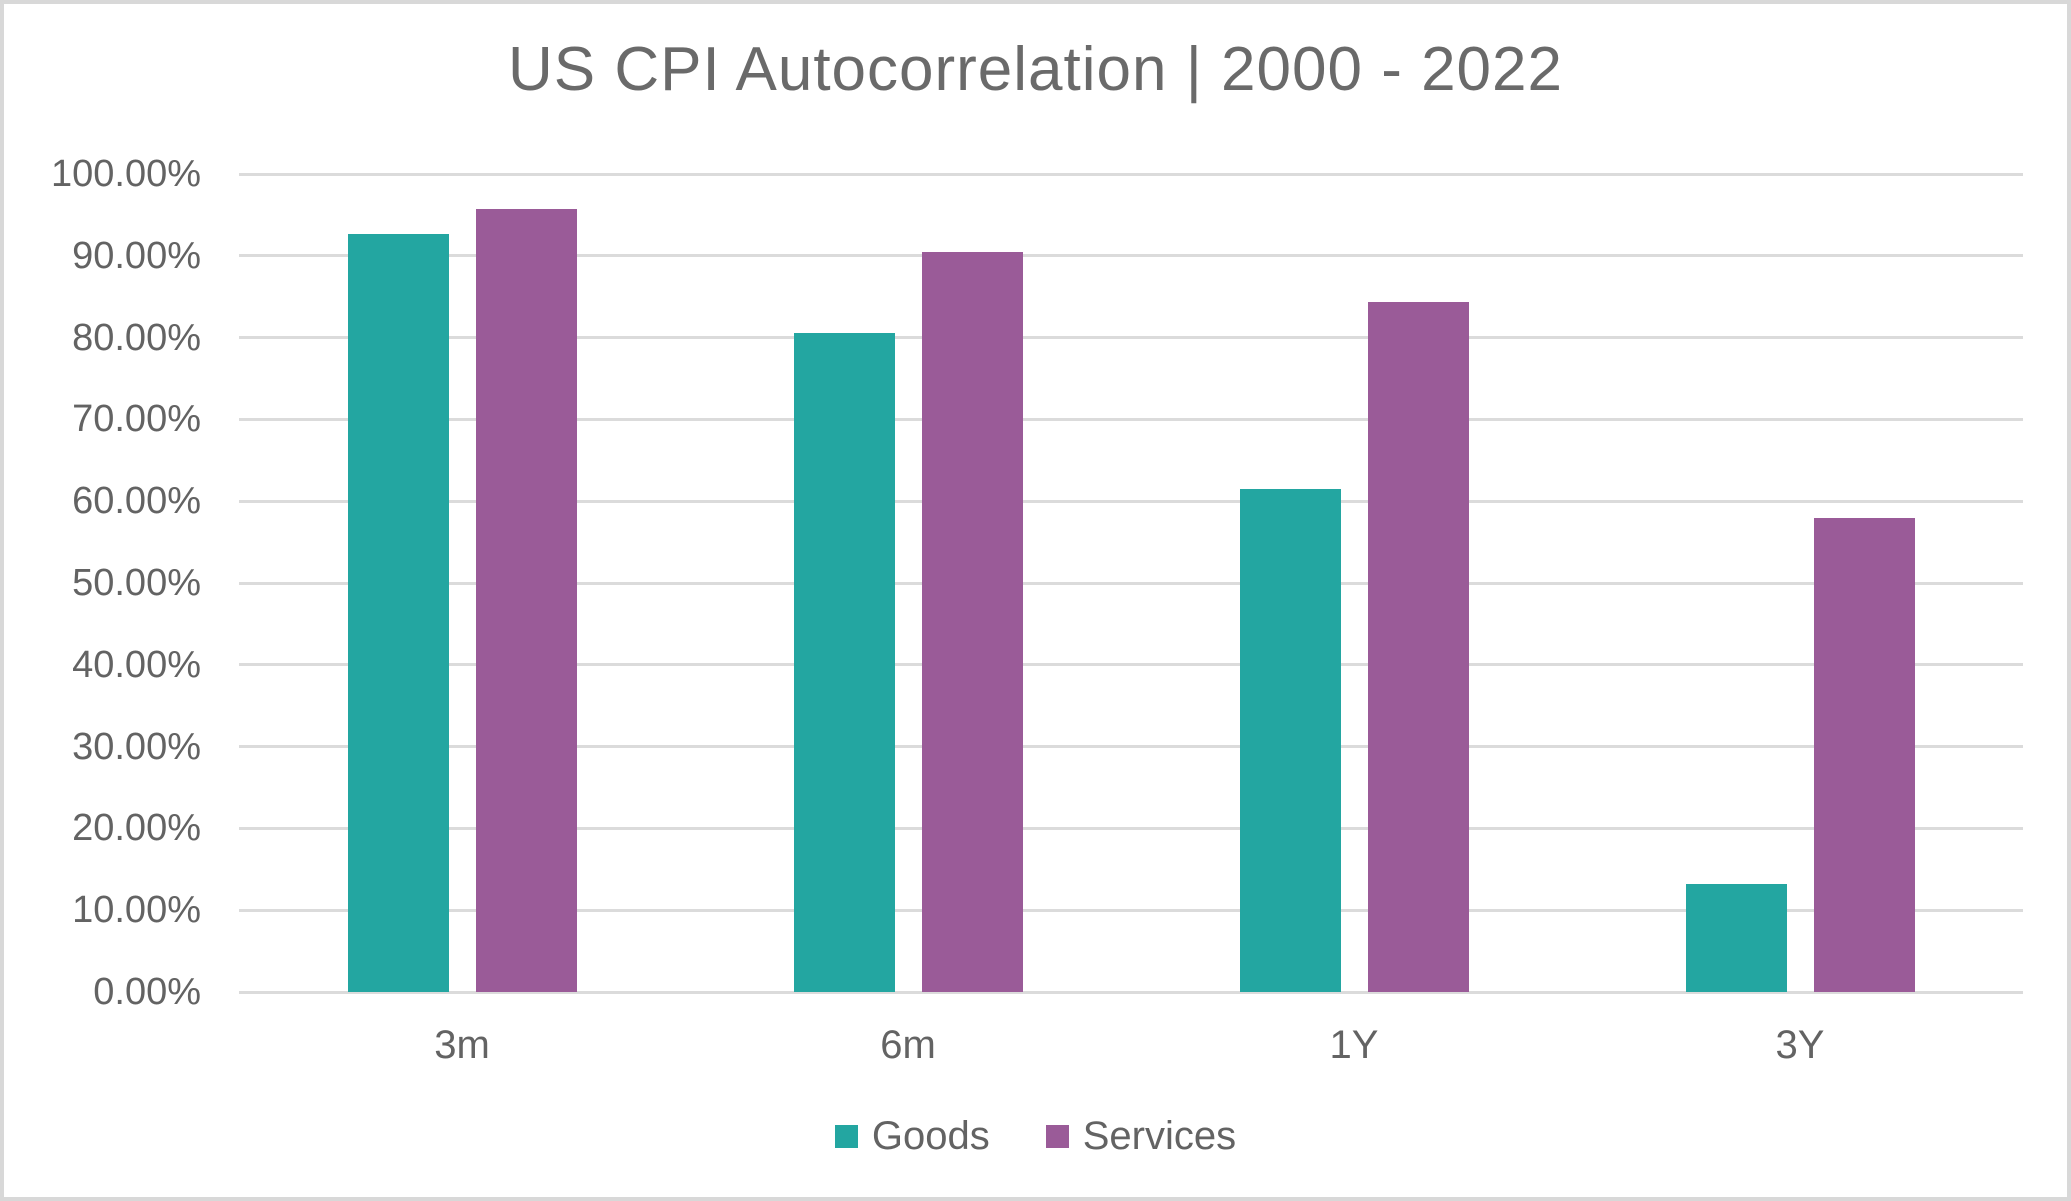  What do you see at coordinates (136, 828) in the screenshot?
I see `y-axis-tick-label: 20.00%` at bounding box center [136, 828].